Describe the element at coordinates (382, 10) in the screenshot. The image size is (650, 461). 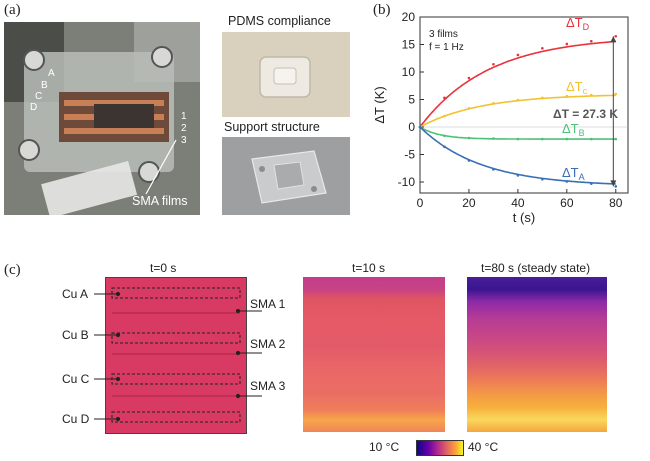
I see `panel-b-label: (b)` at that location.